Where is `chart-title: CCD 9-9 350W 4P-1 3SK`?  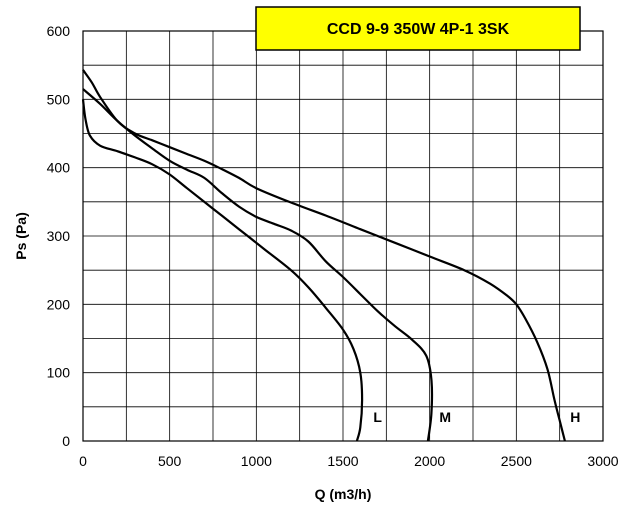 chart-title: CCD 9-9 350W 4P-1 3SK is located at coordinates (418, 29).